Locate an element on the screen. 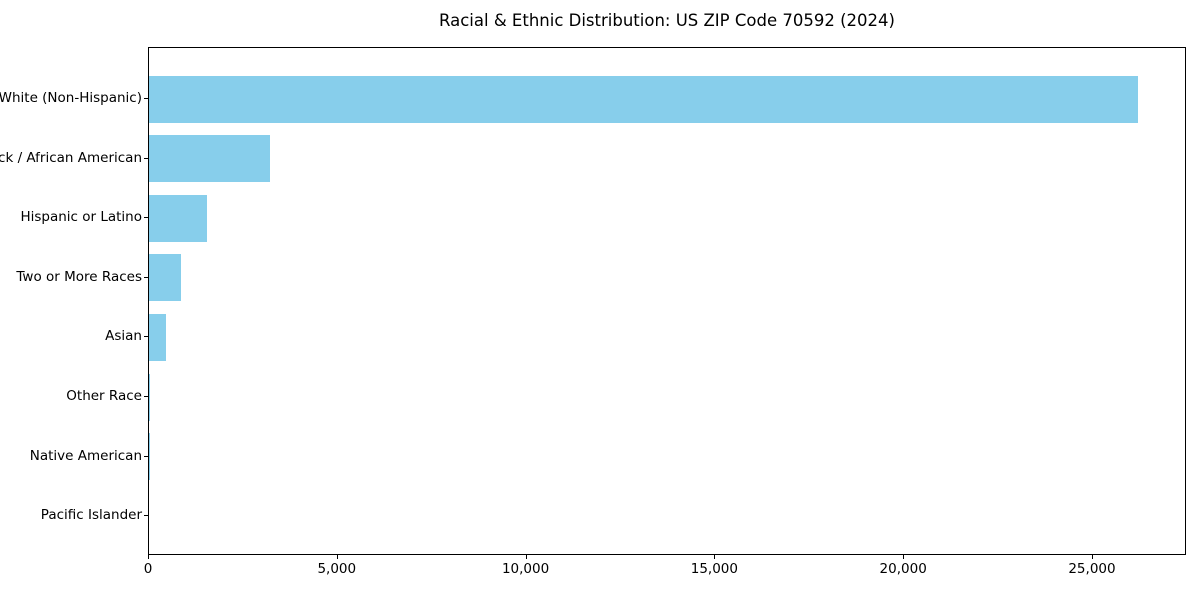 This screenshot has width=1200, height=600. y-tick-label: Black / African American is located at coordinates (71, 157).